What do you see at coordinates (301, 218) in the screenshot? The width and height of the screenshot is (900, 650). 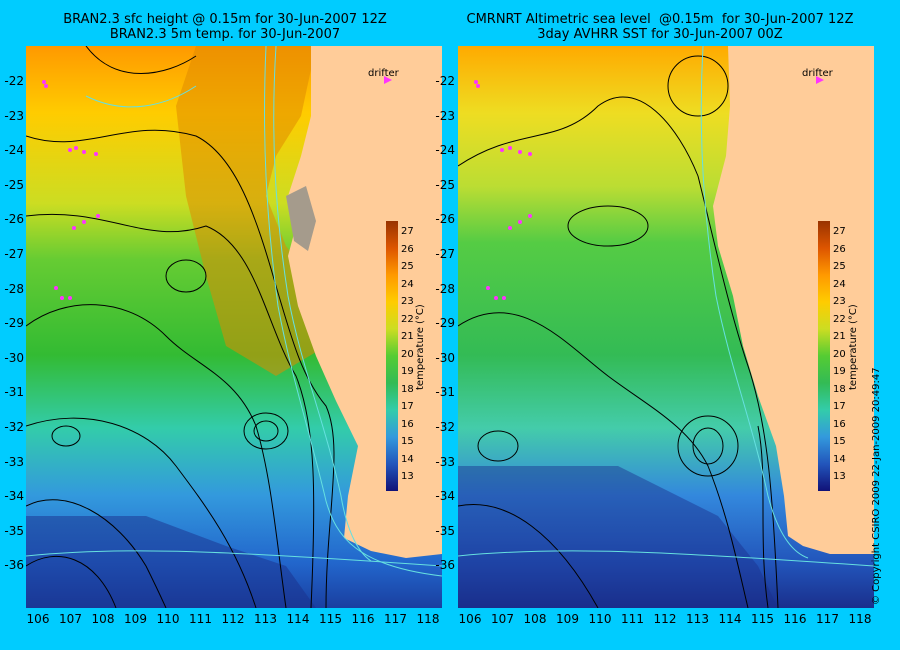 I see `shark-bay-land` at bounding box center [301, 218].